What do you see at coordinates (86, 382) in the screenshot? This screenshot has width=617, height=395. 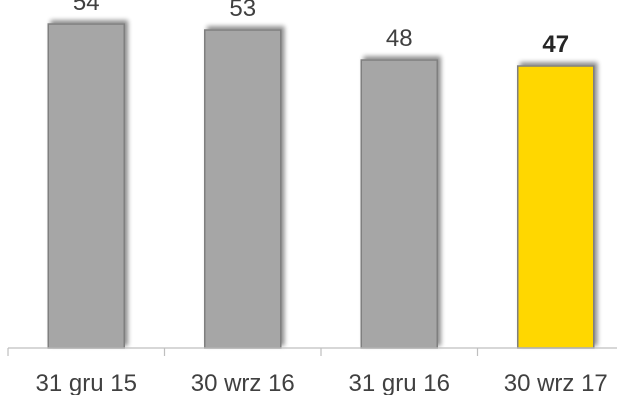 I see `x-tick-label-1: 31 gru 15` at bounding box center [86, 382].